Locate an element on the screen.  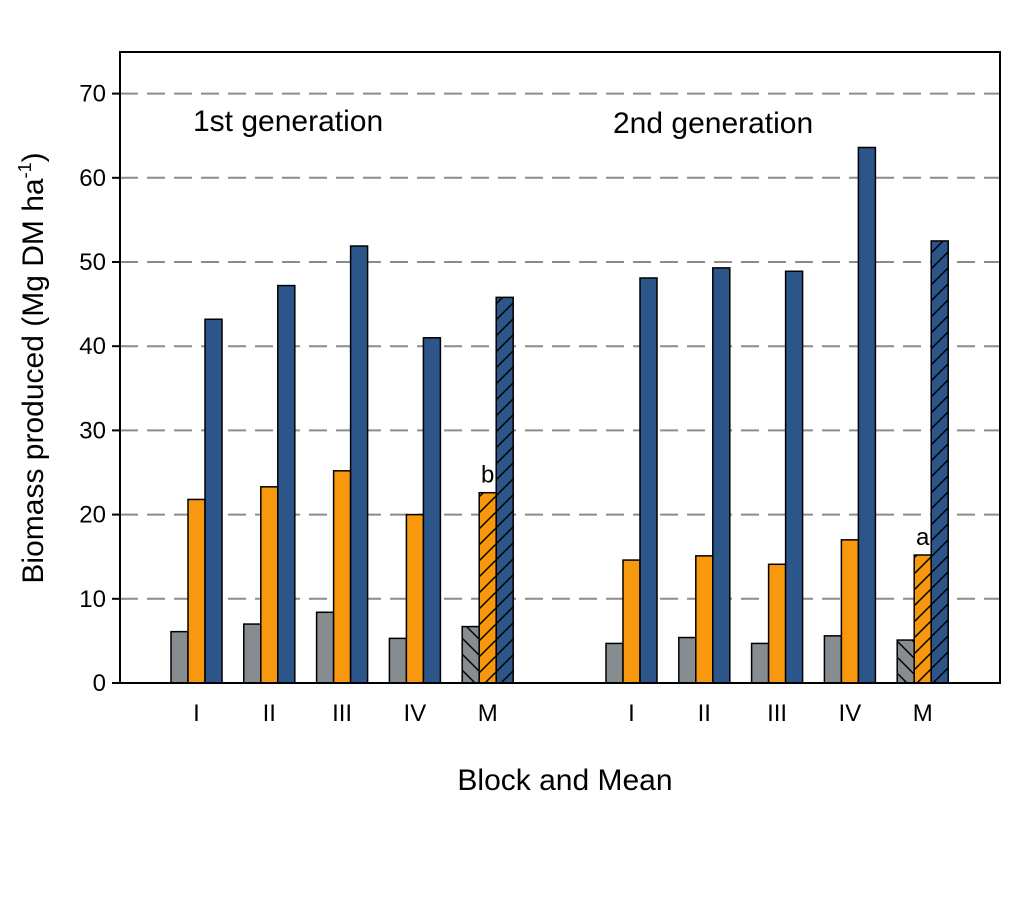
y-axis-title-close: ) is located at coordinates (33, 157).